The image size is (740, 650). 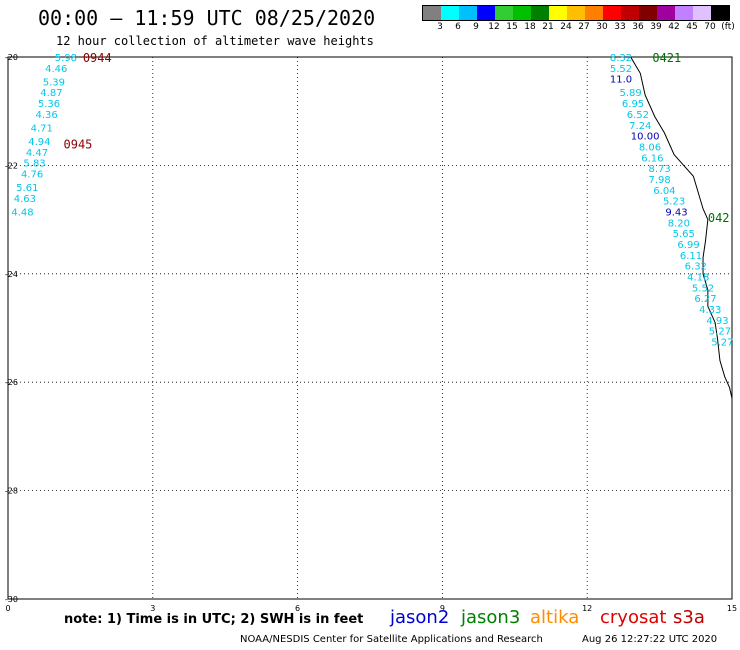 I want to click on wave-height-label: 6.11, so click(x=691, y=256).